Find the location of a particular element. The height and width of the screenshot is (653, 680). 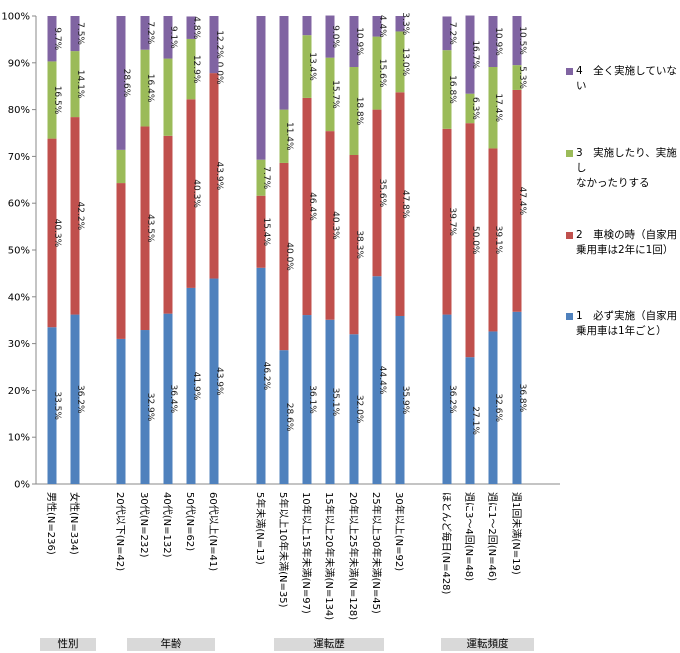

data-label: 46.4% is located at coordinates (312, 206).